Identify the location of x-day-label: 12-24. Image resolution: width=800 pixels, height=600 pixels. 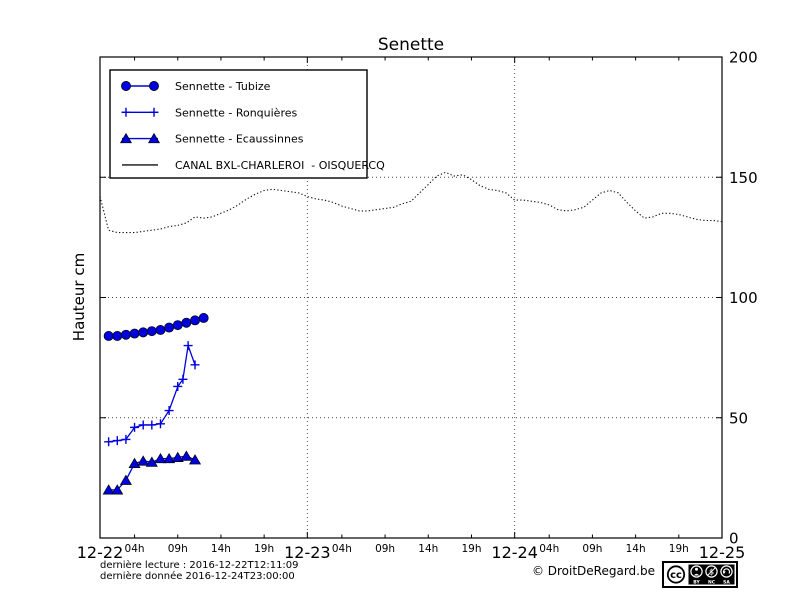
(514, 552).